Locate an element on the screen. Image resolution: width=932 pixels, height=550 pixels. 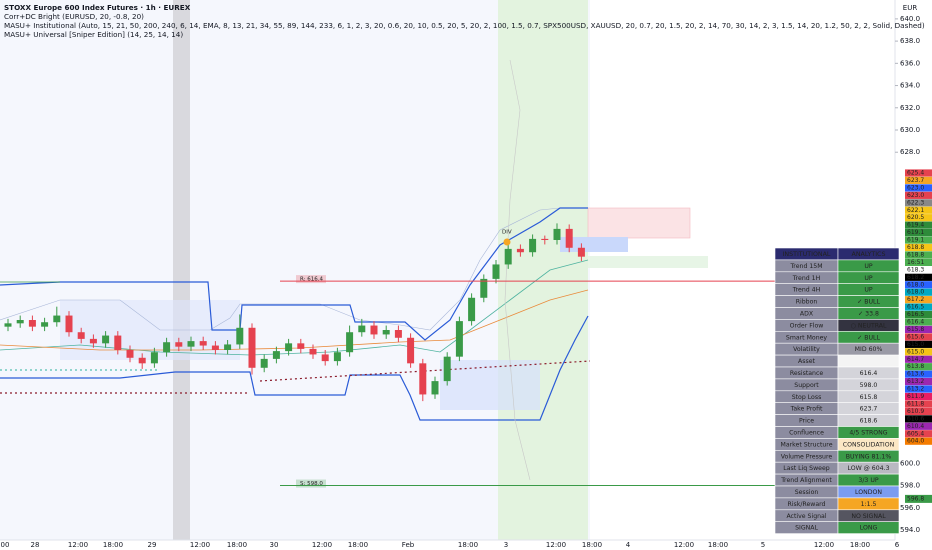
table-value: 4/5 STRONG is located at coordinates (868, 432).